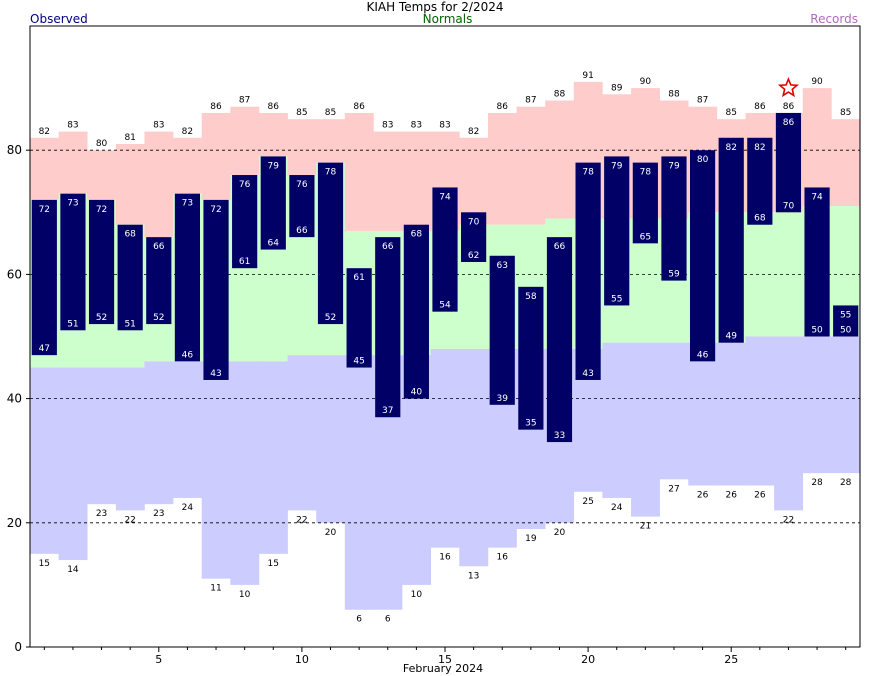  I want to click on record-low-label: 23, so click(101, 514).